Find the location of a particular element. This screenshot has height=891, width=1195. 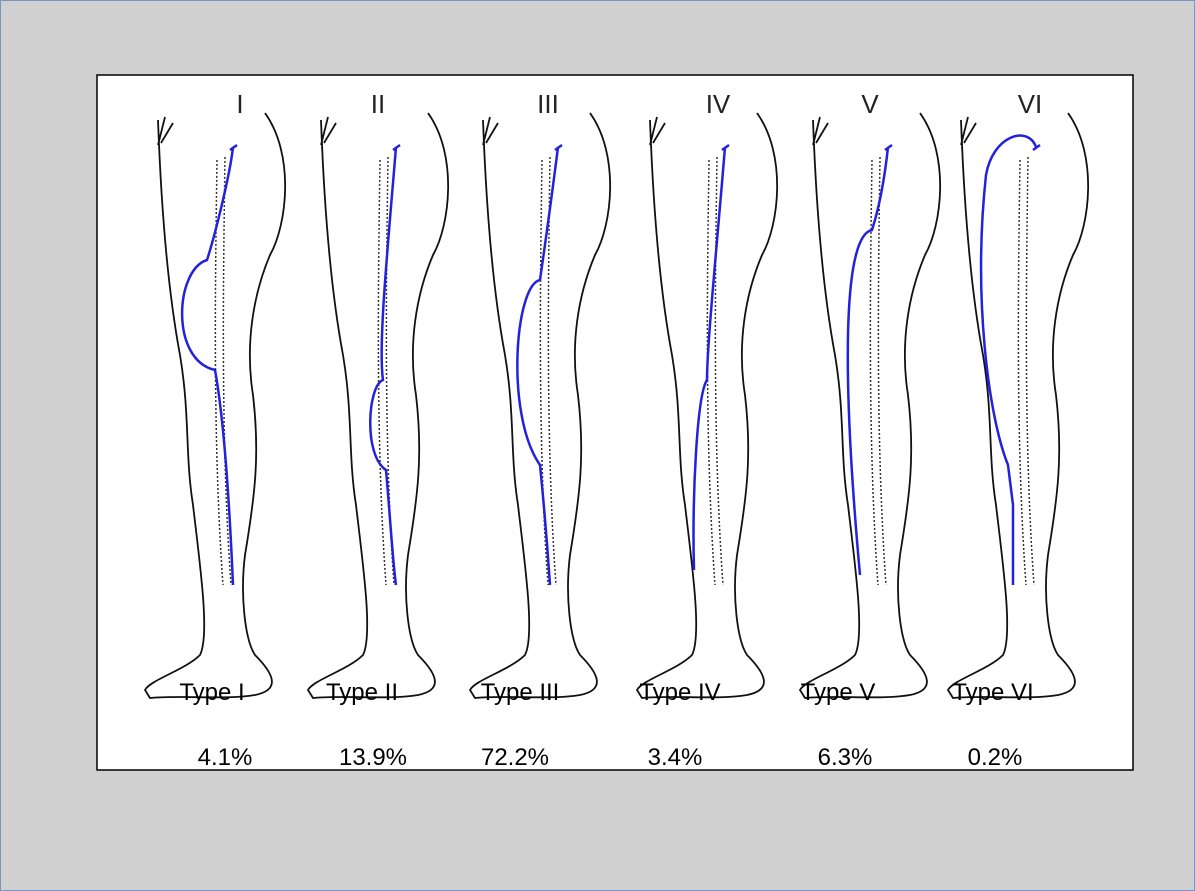

type-label: Type VI is located at coordinates (992, 692).